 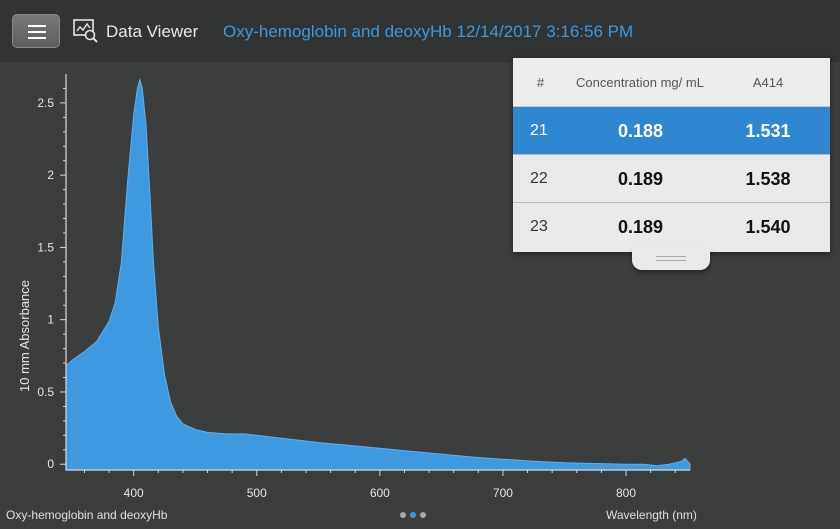 What do you see at coordinates (45, 392) in the screenshot?
I see `y-tick-label: 0.5` at bounding box center [45, 392].